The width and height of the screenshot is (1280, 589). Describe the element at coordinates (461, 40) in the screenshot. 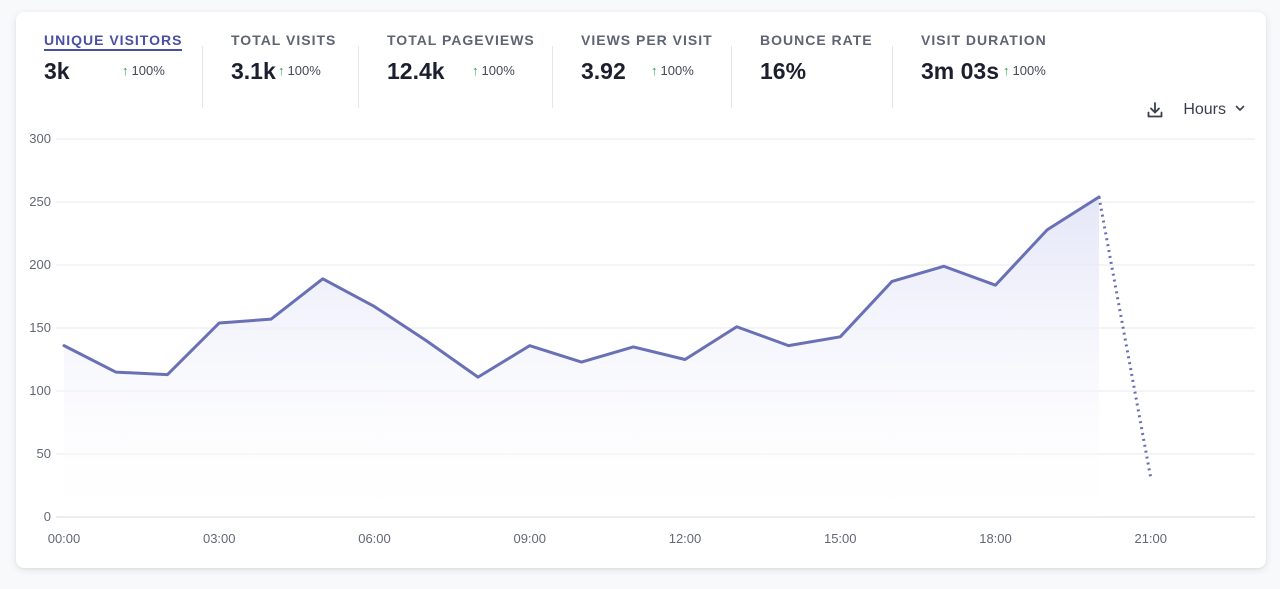

I see `metric-label: TOTAL PAGEVIEWS` at that location.